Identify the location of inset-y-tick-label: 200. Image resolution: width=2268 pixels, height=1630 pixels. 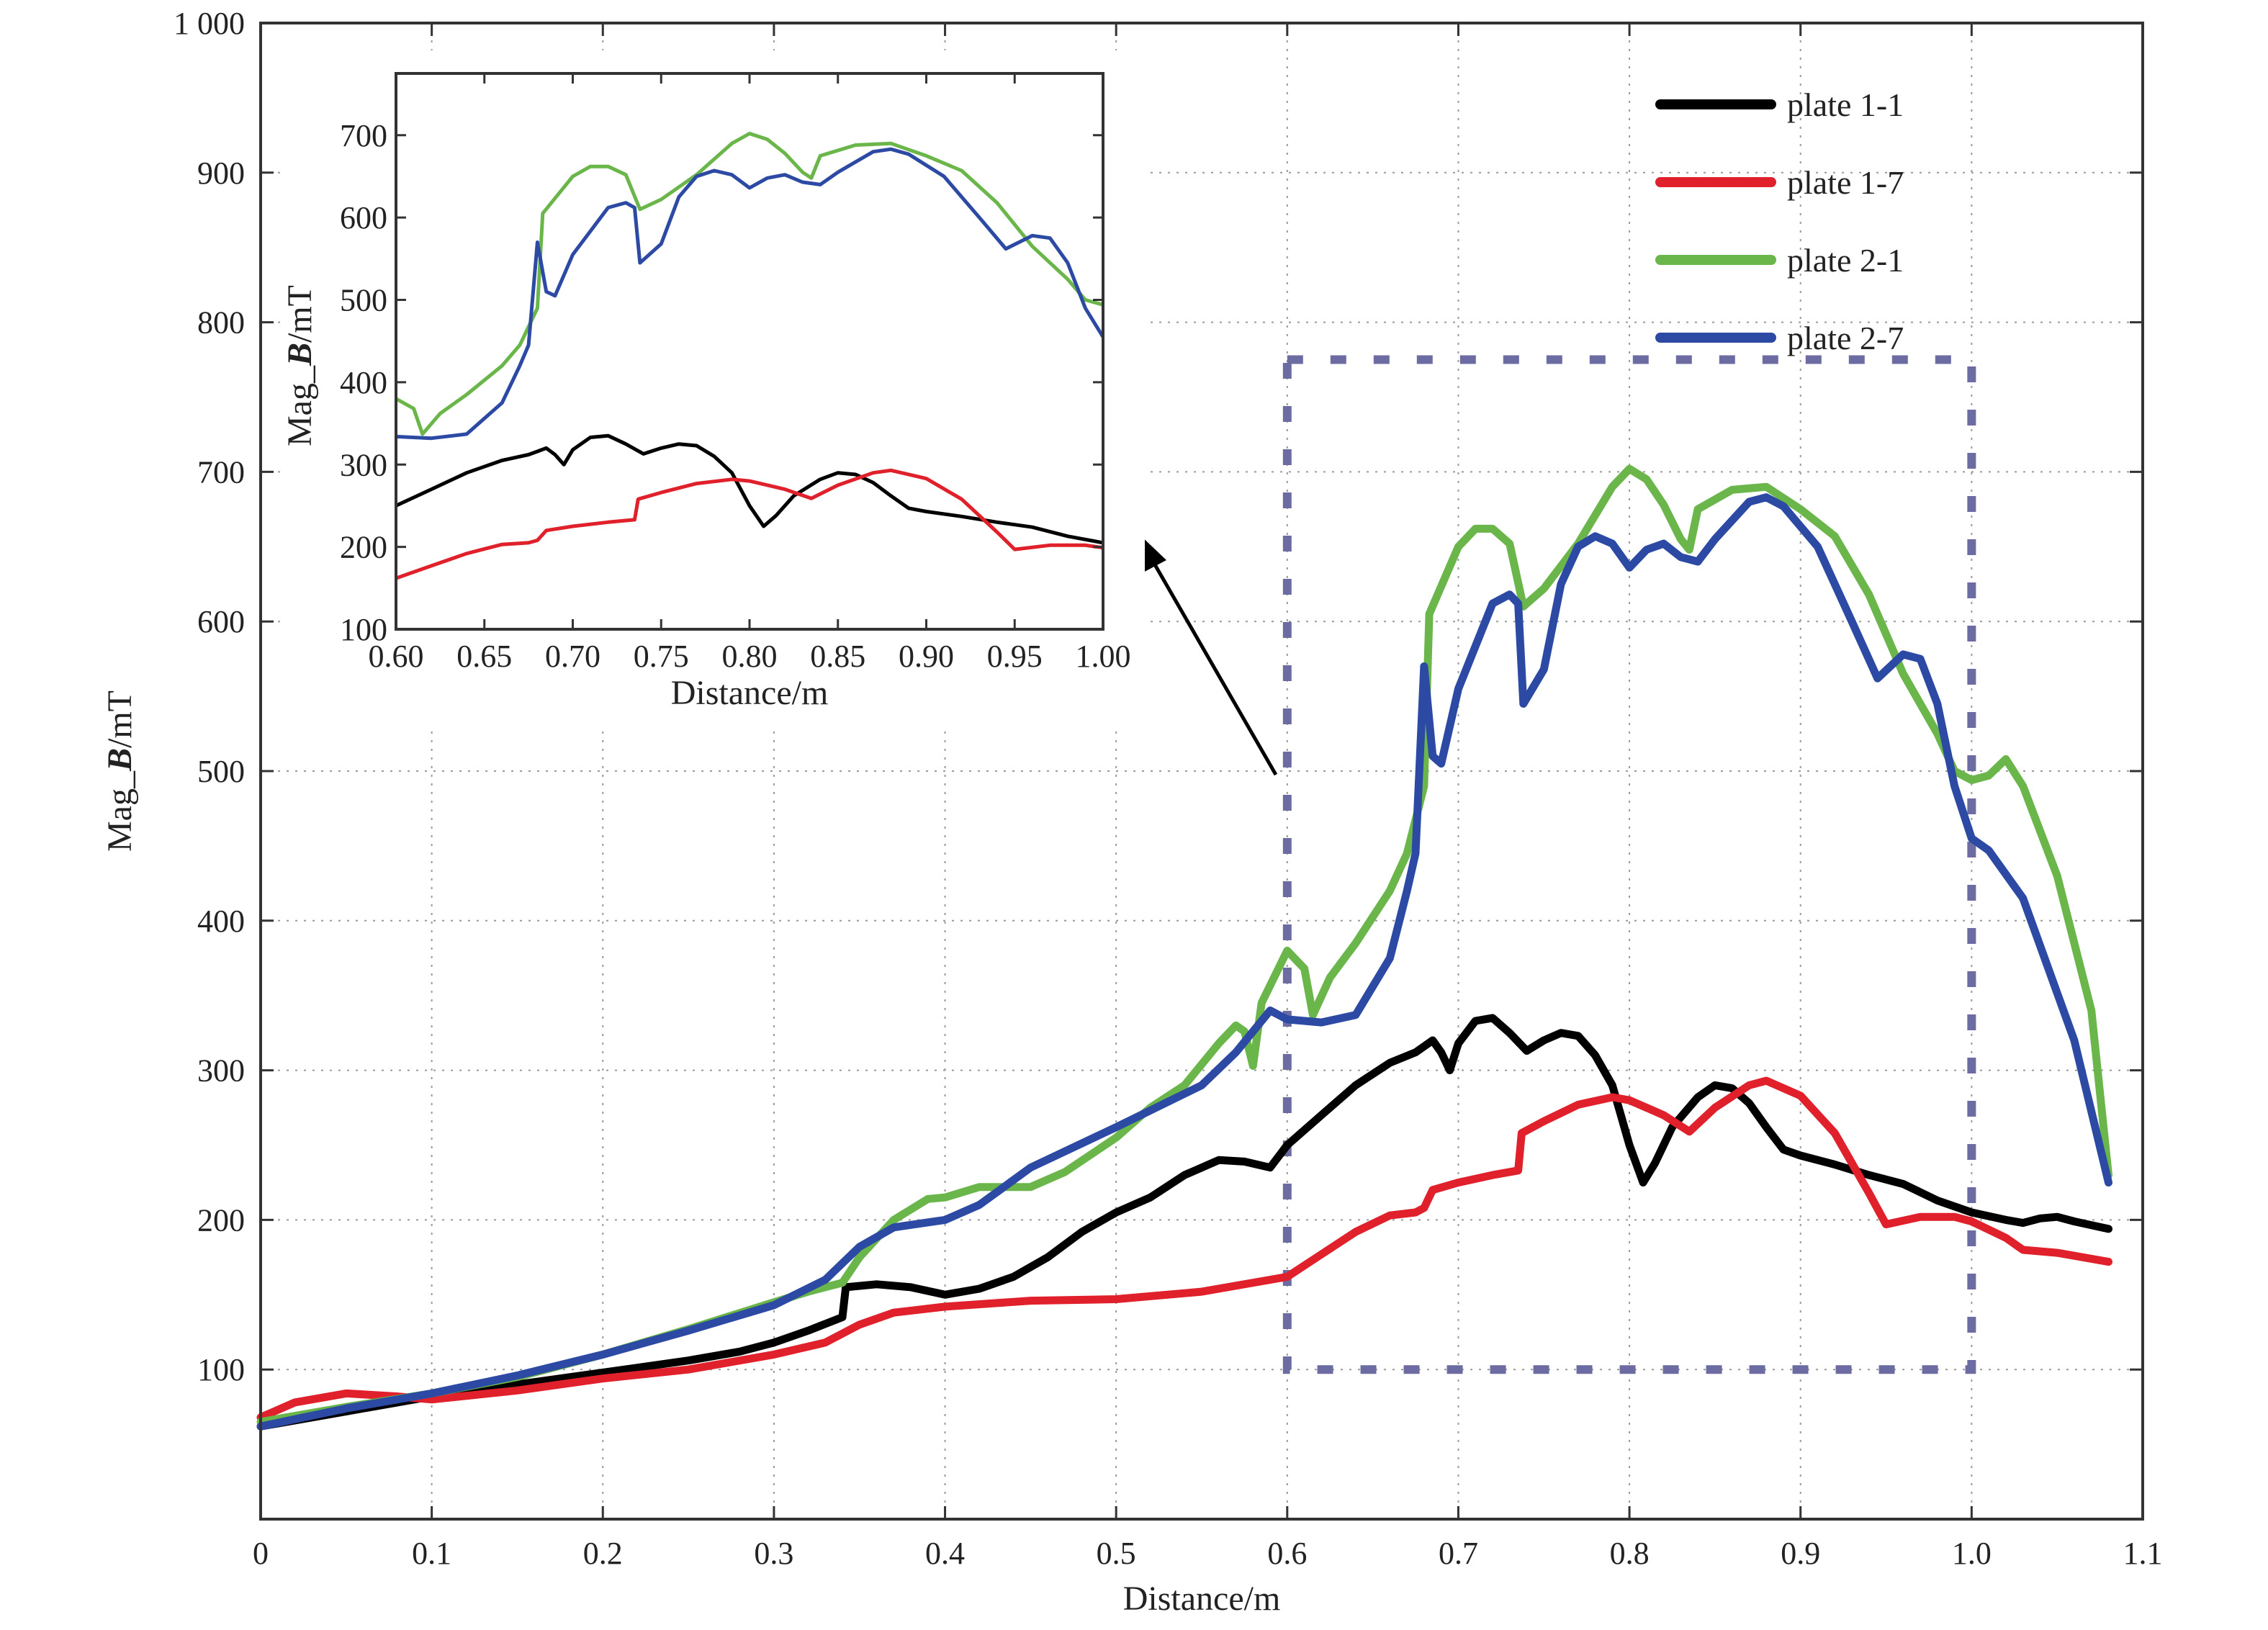
(363, 547).